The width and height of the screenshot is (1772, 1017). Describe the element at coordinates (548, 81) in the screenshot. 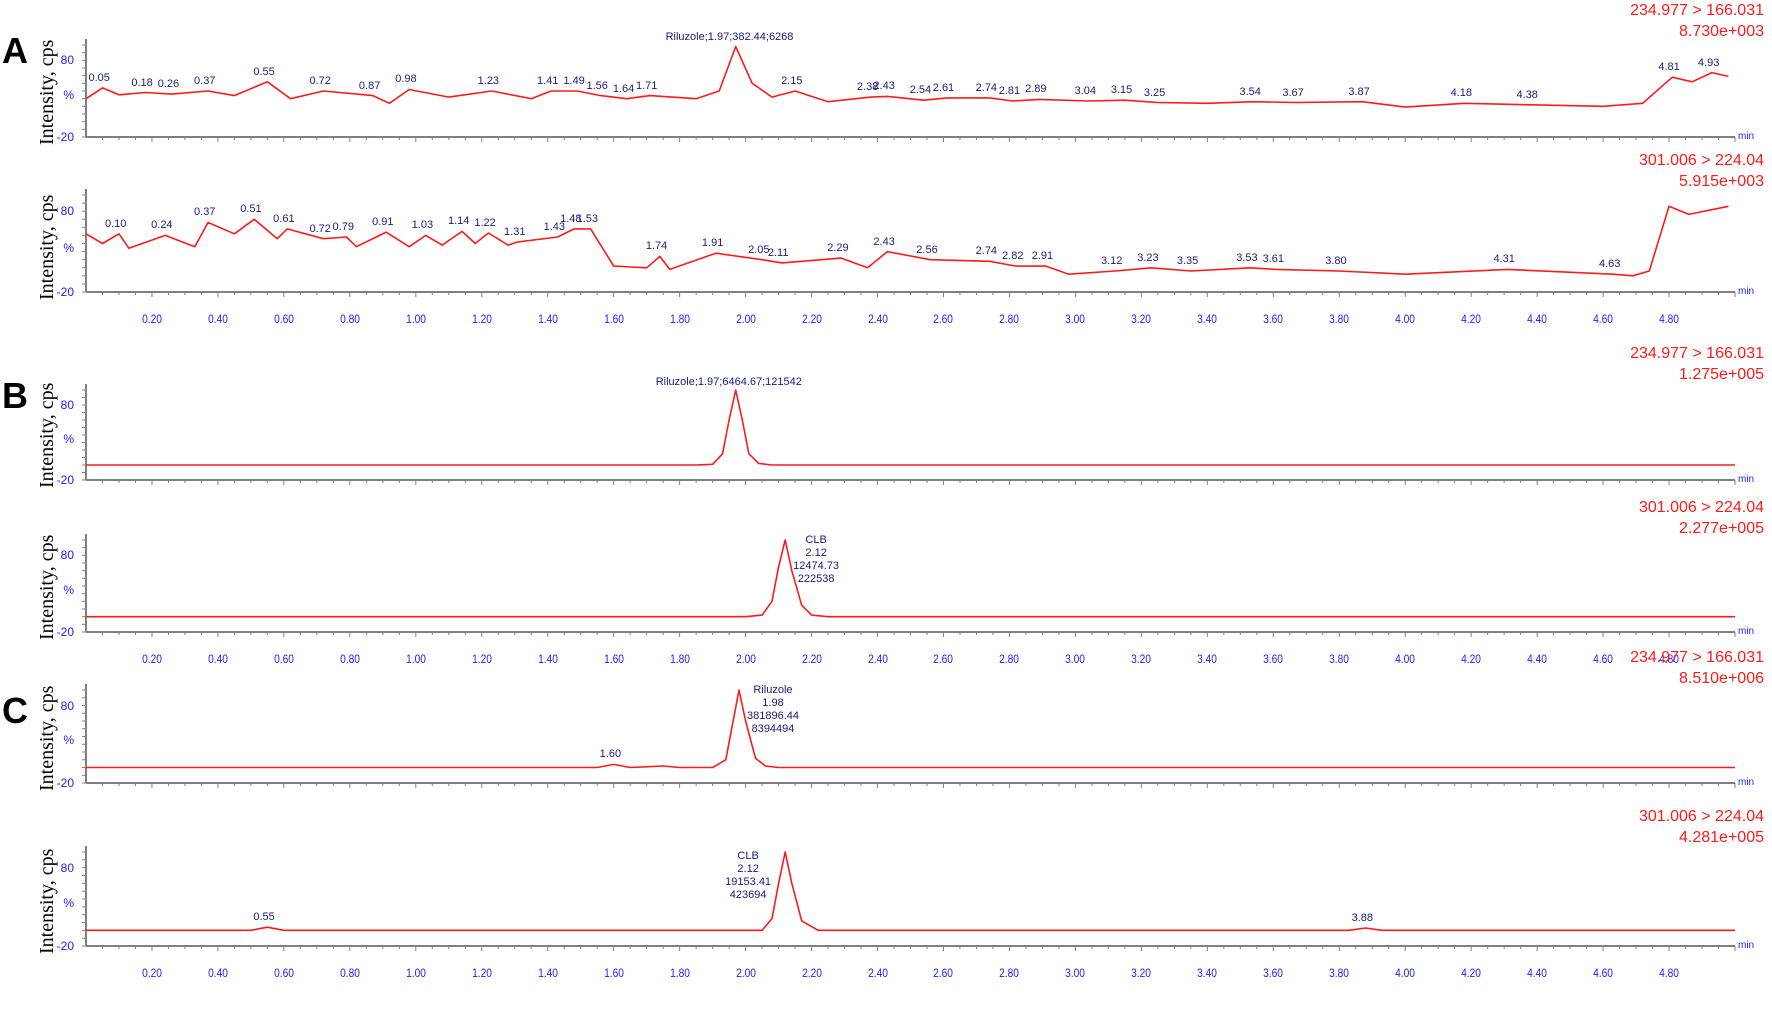

I see `peak-rt-label: 1.41` at that location.